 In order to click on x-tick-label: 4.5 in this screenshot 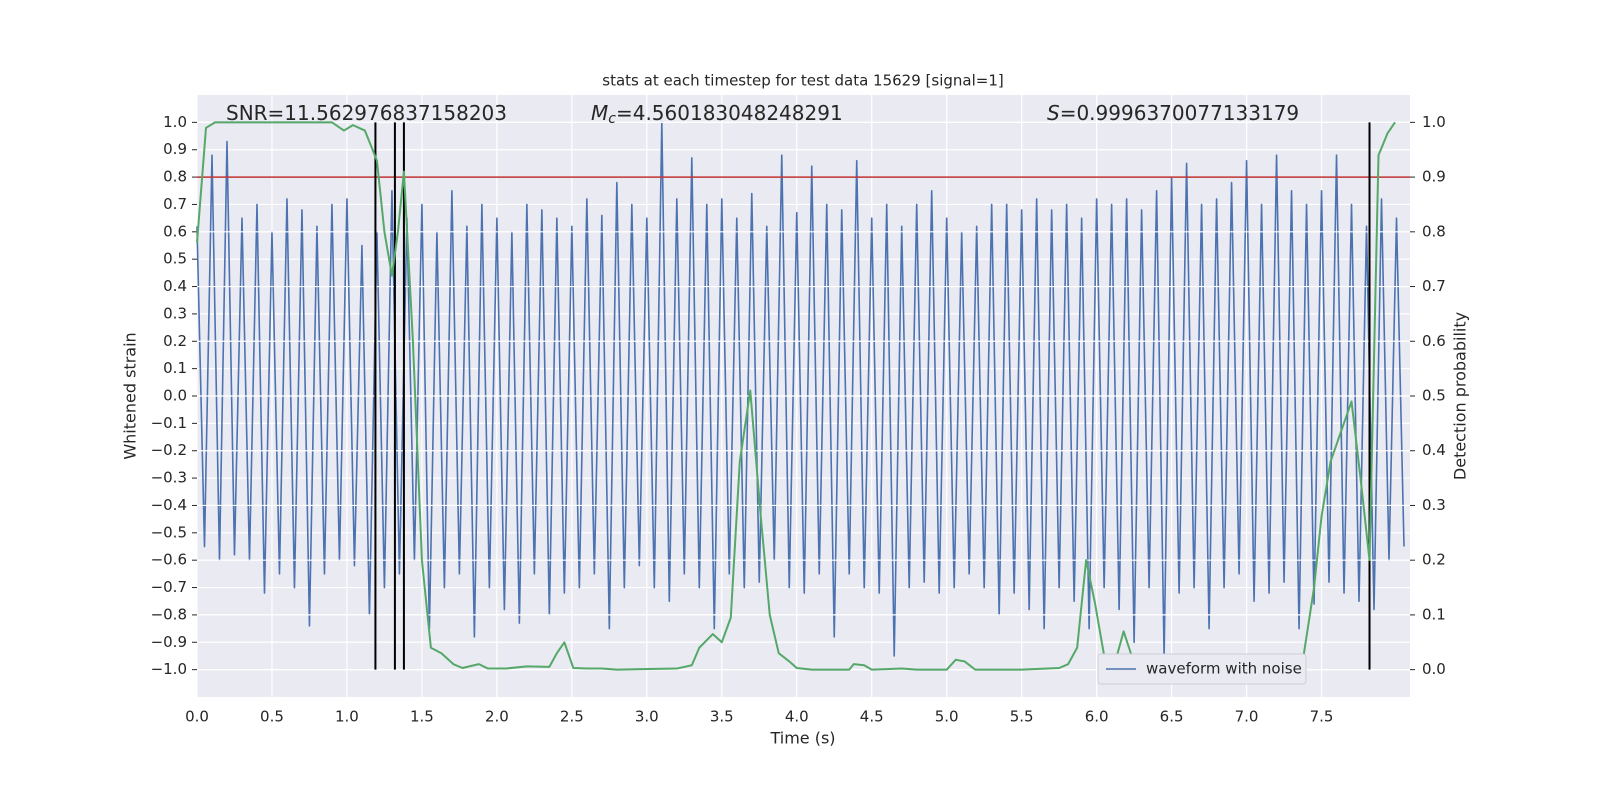, I will do `click(872, 717)`.